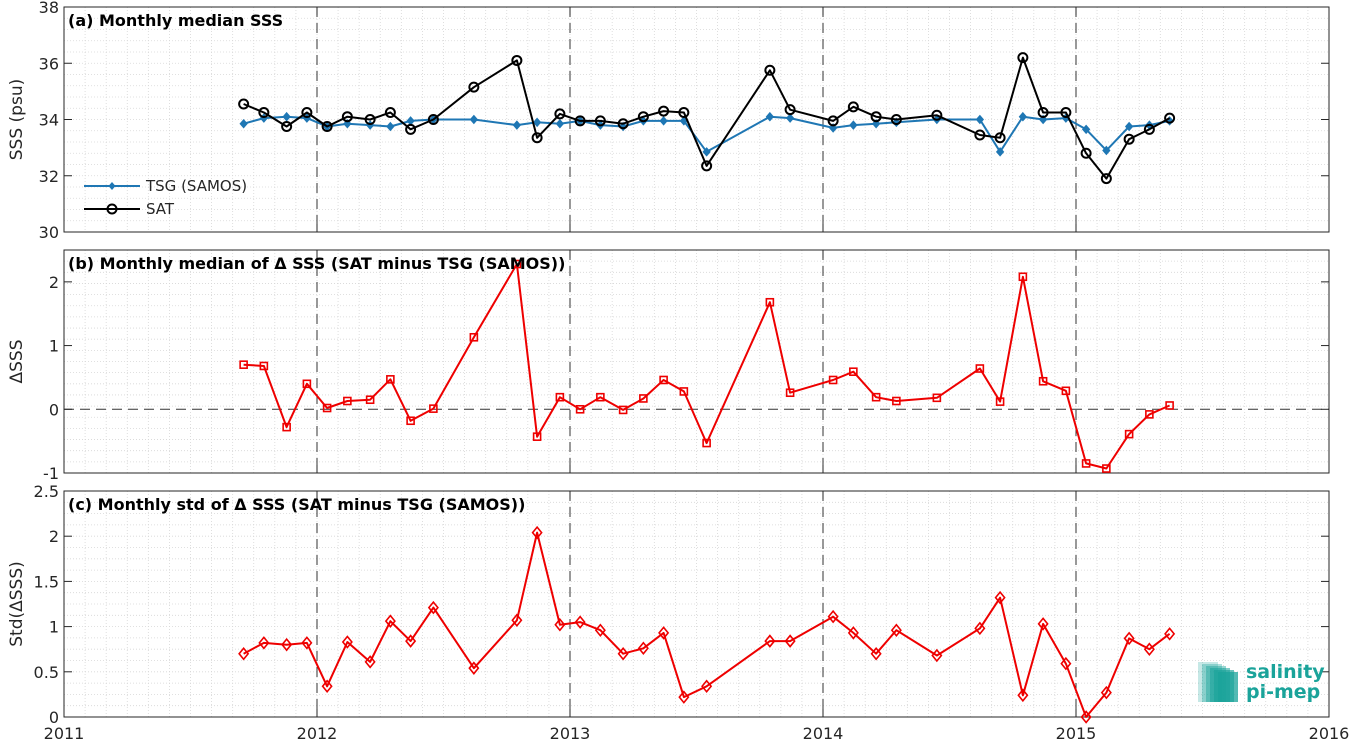 This screenshot has width=1356, height=745. Describe the element at coordinates (317, 733) in the screenshot. I see `x-tick-label: 2012` at that location.